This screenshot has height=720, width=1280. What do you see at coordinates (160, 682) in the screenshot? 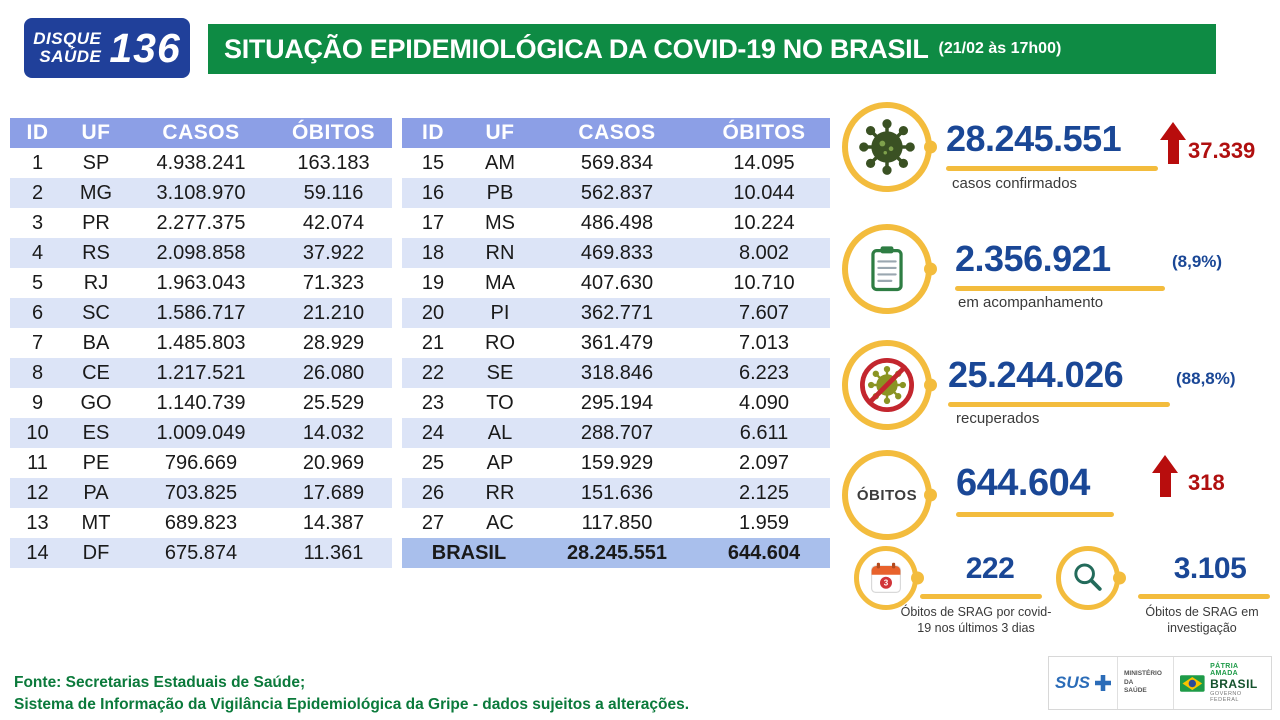
I see `source-line-1: Fonte: Secretarias Estaduais de Saúde;` at bounding box center [160, 682].